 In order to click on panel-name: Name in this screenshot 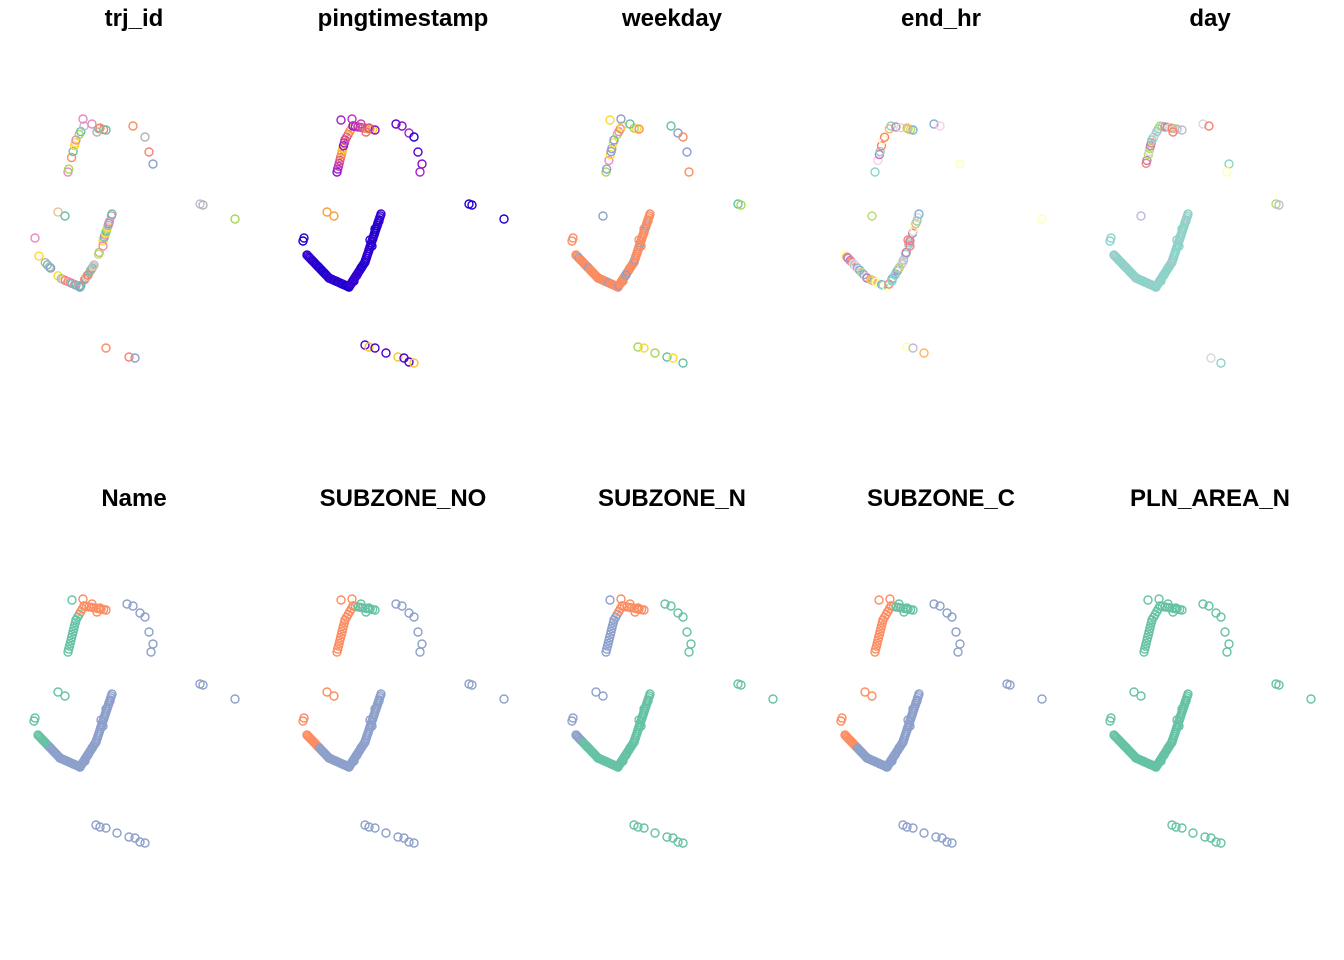, I will do `click(134, 666)`.